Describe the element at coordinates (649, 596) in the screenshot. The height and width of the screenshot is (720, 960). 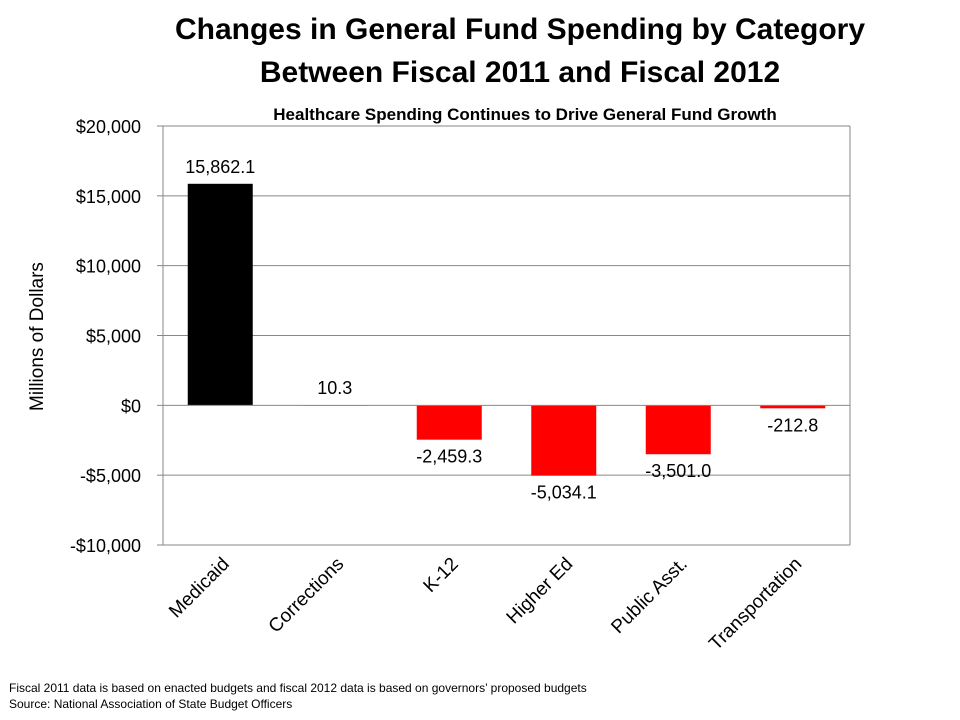
I see `category-label: Public Asst.` at that location.